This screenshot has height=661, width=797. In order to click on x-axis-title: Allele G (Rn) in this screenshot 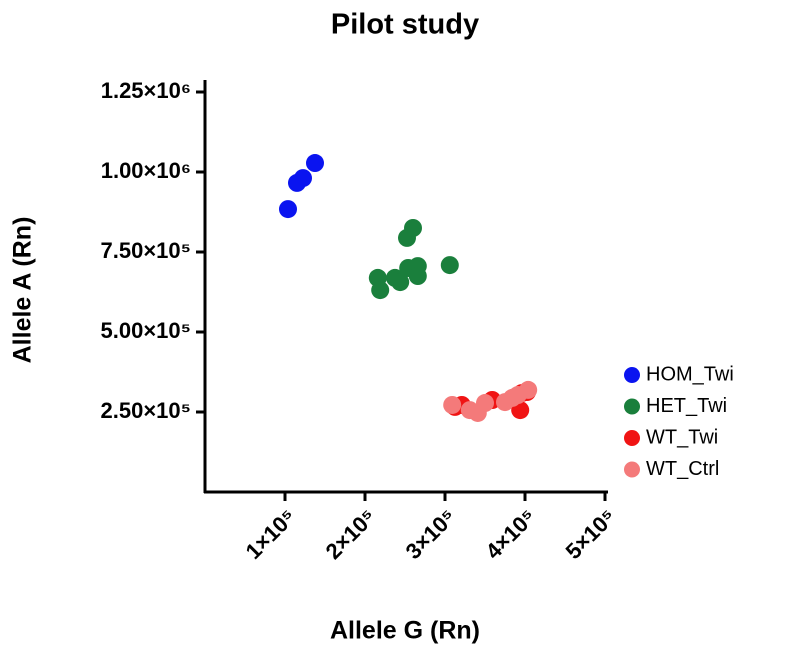, I will do `click(405, 631)`.